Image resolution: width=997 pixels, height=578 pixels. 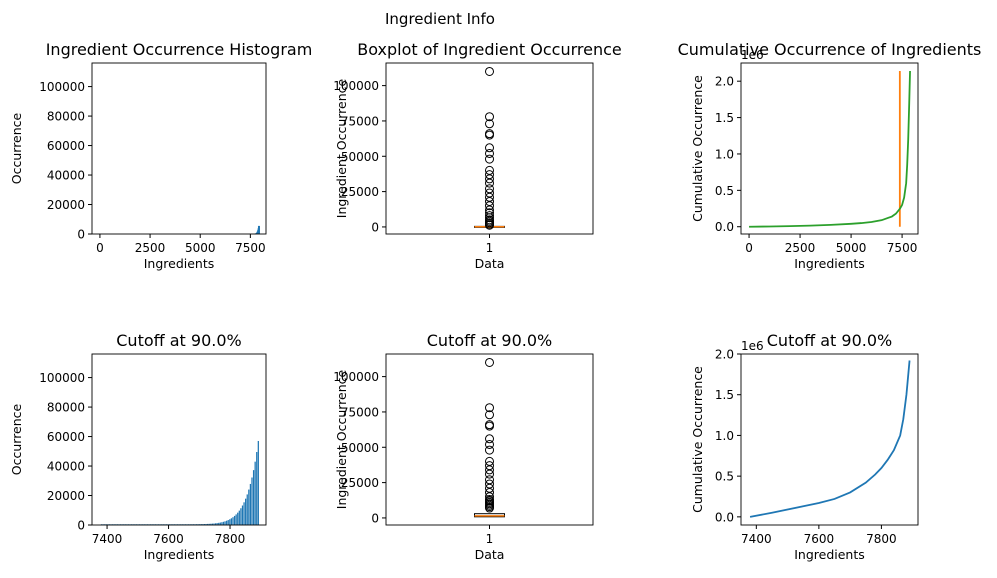 I want to click on x-tick-label: 7800, so click(x=230, y=539).